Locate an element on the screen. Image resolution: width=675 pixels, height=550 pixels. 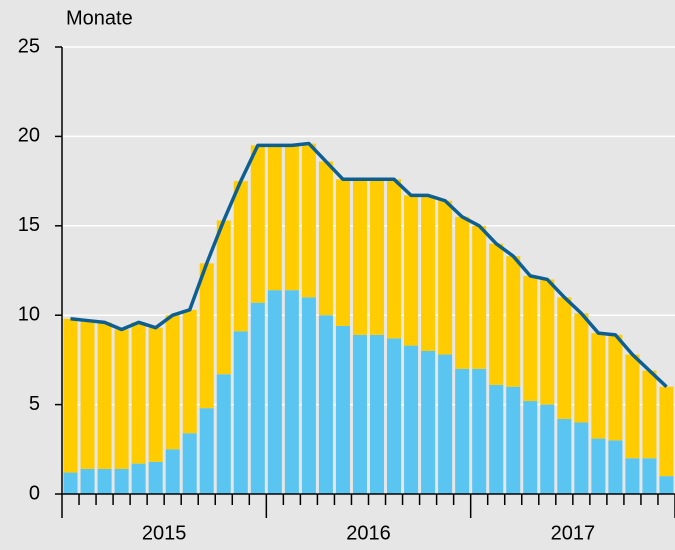
y-tick-label: 20 is located at coordinates (29, 136).